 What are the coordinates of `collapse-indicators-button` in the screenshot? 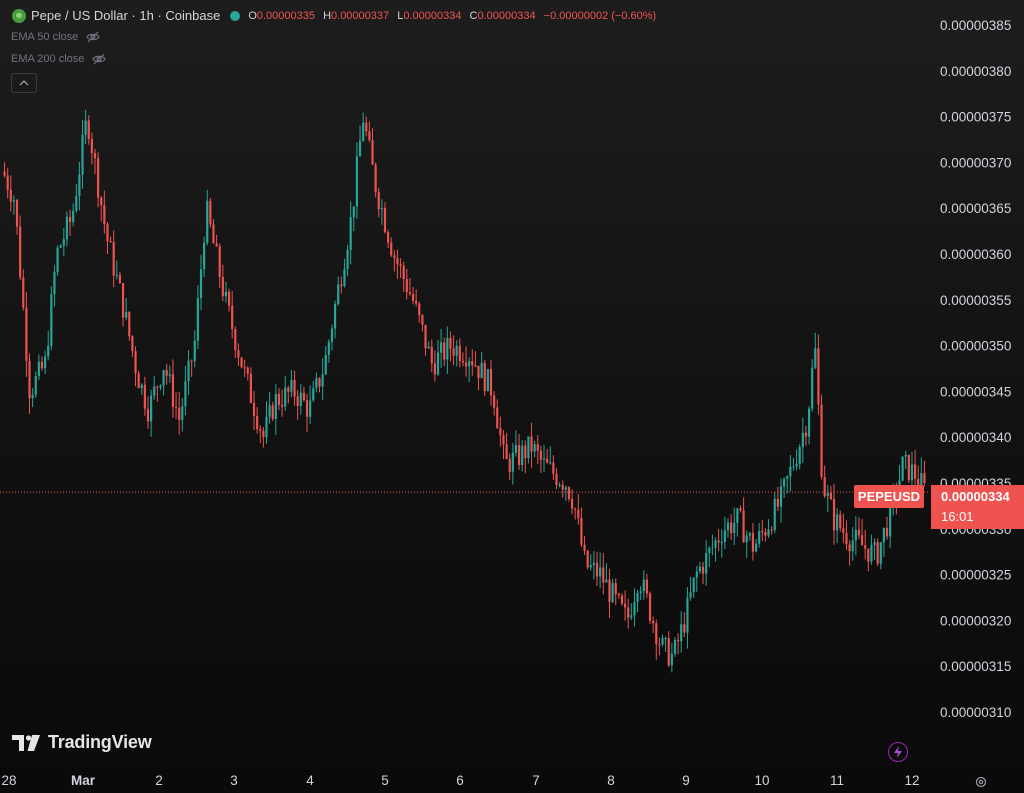 It's located at (24, 83).